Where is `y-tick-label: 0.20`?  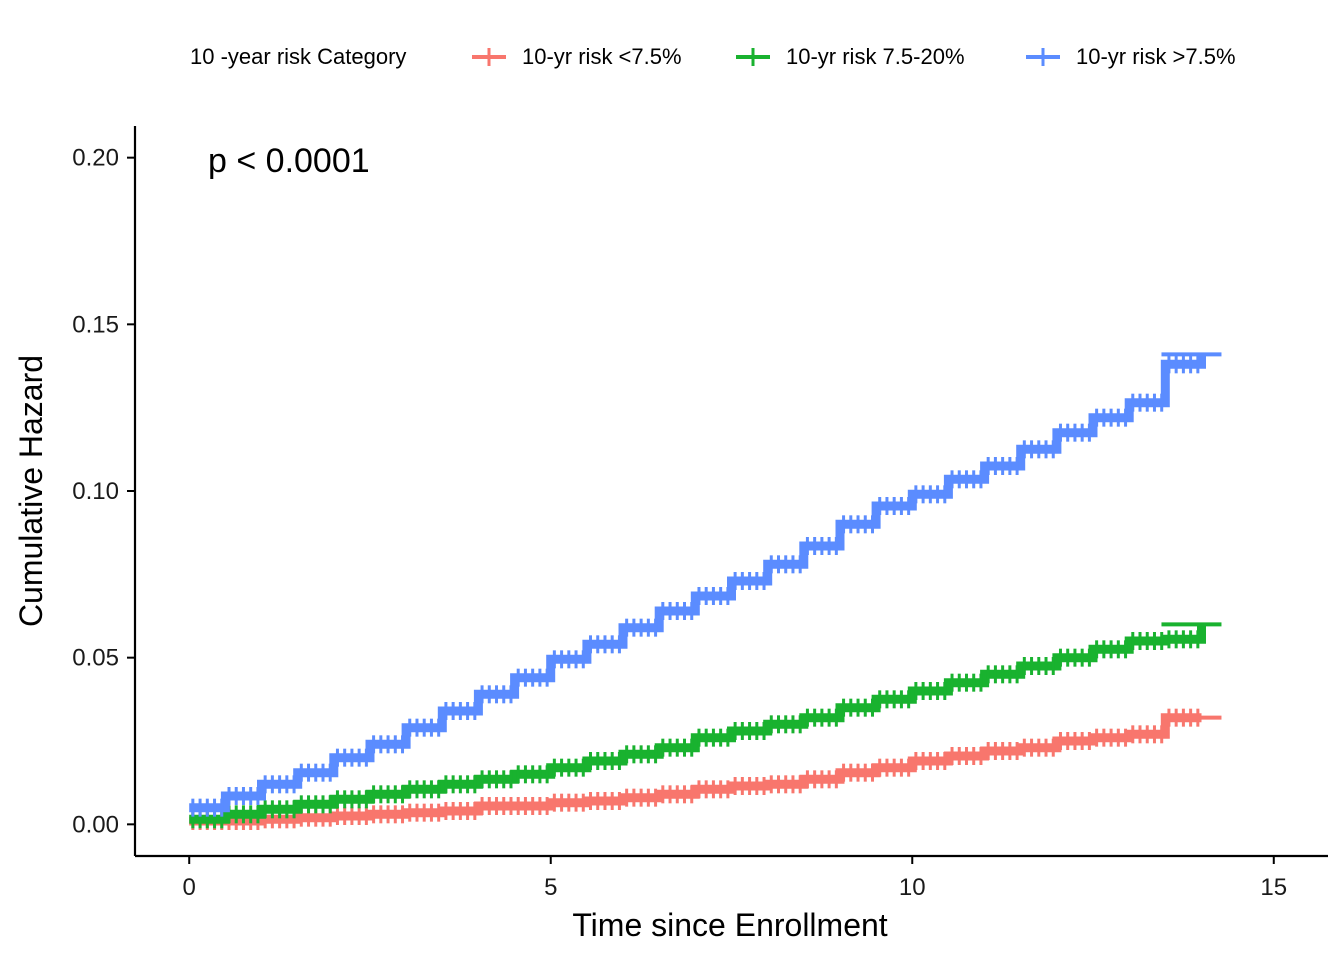 y-tick-label: 0.20 is located at coordinates (95, 158).